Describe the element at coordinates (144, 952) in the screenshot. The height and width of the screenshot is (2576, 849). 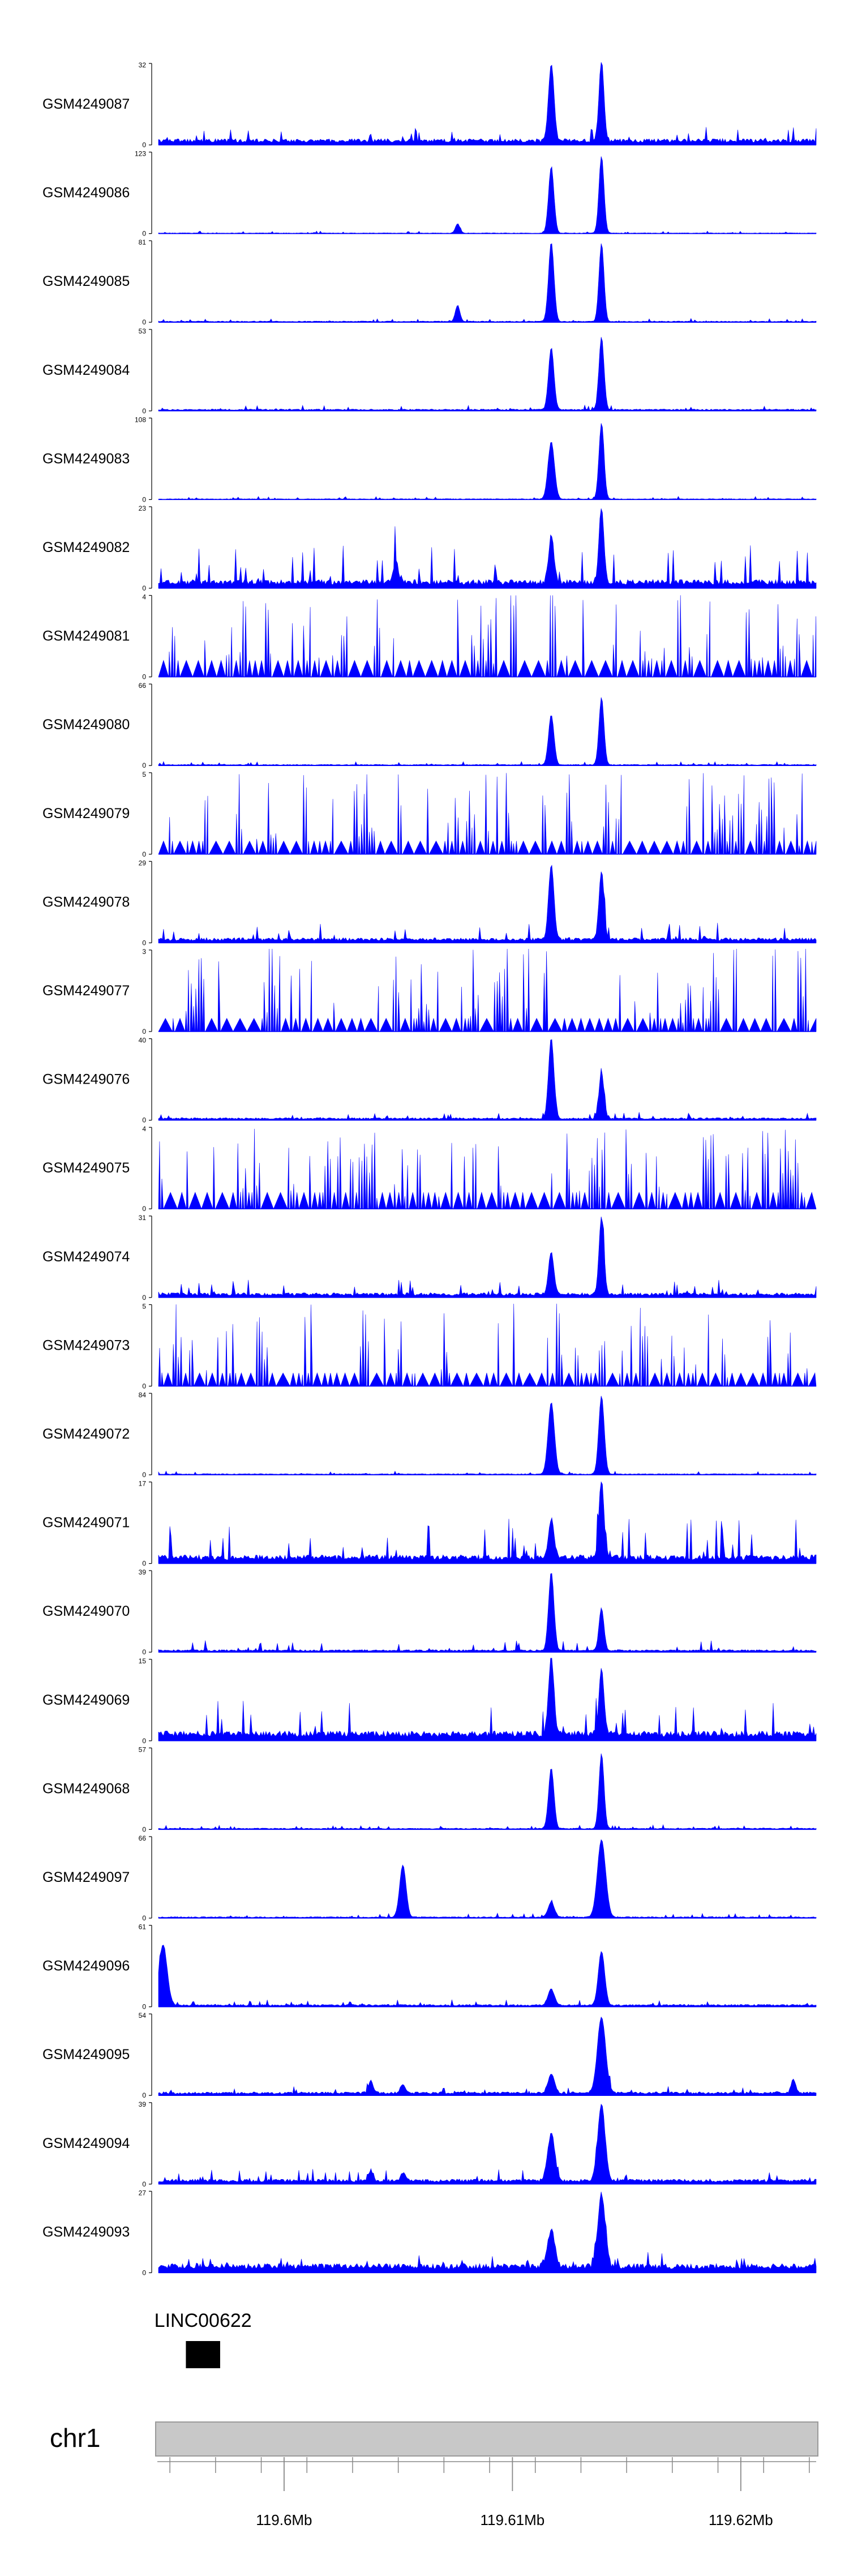
I see `track-ymax-label: 3` at that location.